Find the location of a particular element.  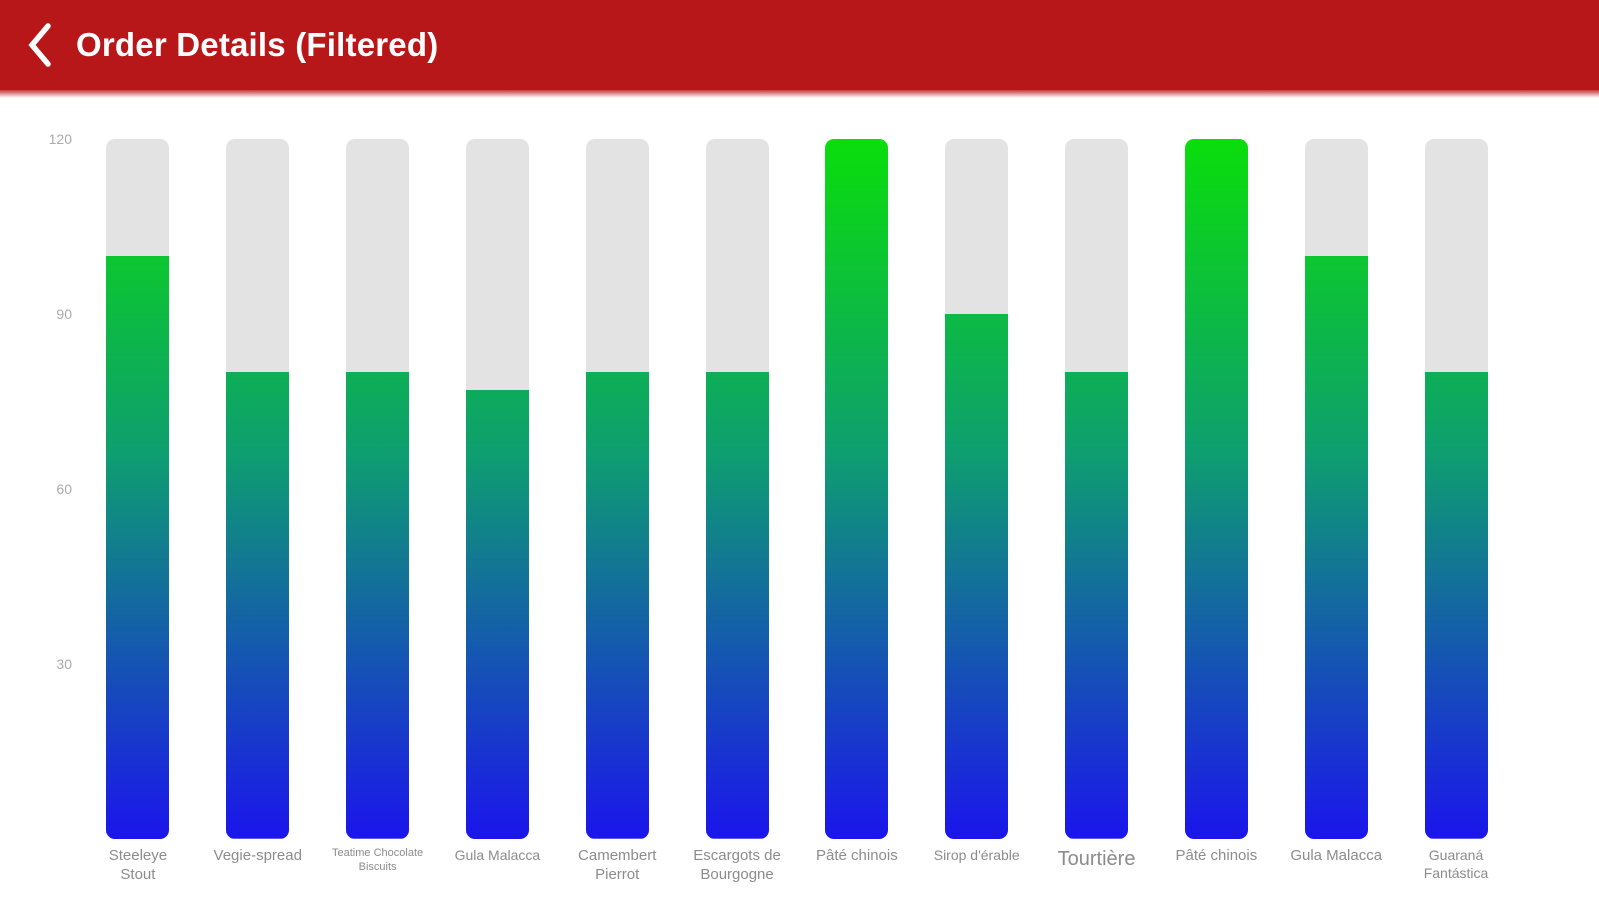

y-axis-tick-label: 30 is located at coordinates (64, 664).